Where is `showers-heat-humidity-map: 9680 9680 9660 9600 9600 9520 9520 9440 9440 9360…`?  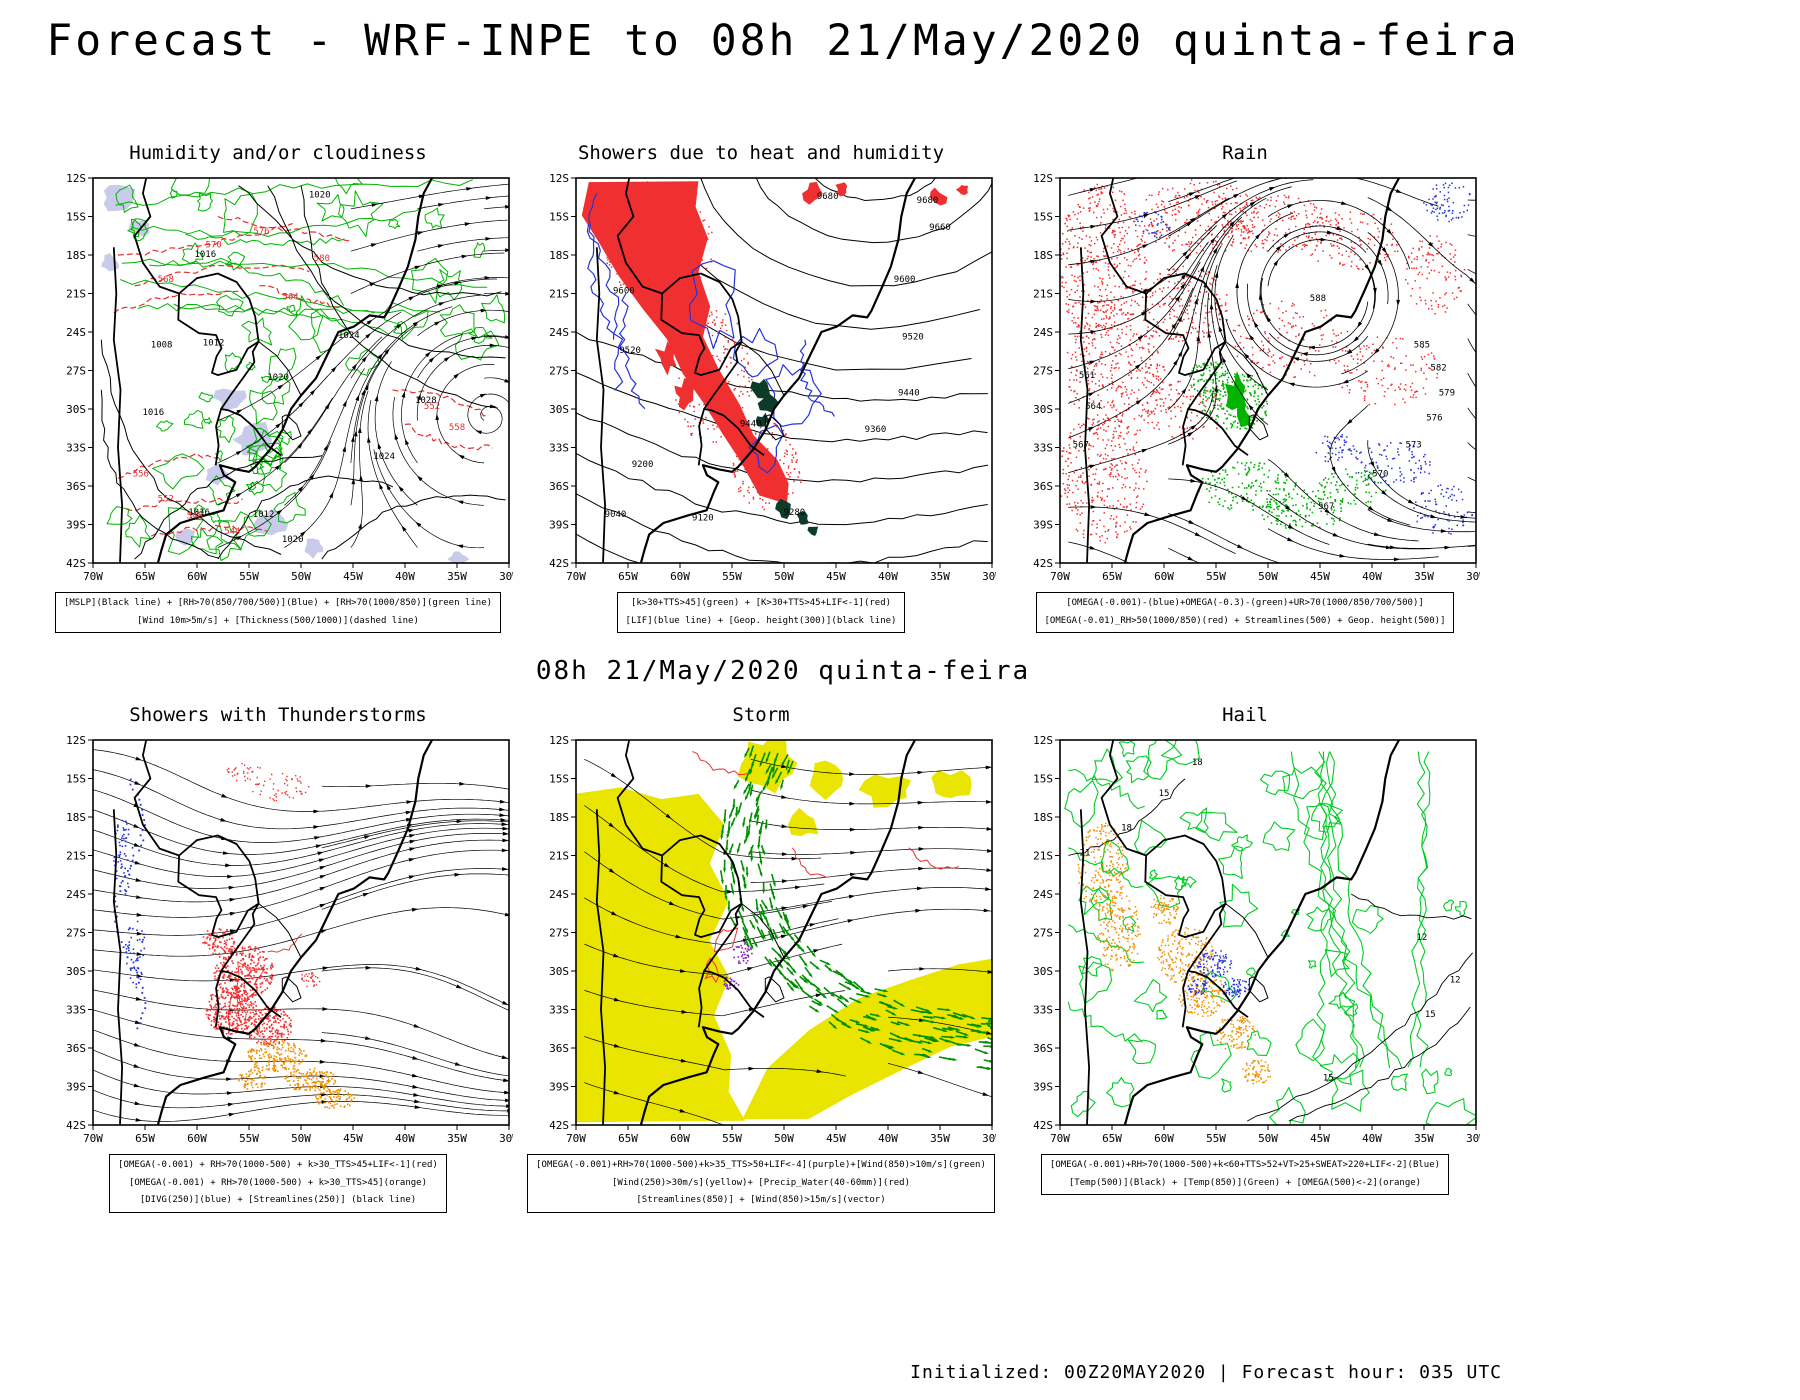
showers-heat-humidity-map: 9680 9680 9660 9600 9600 9520 9520 9440 9440 9360… is located at coordinates (772, 377).